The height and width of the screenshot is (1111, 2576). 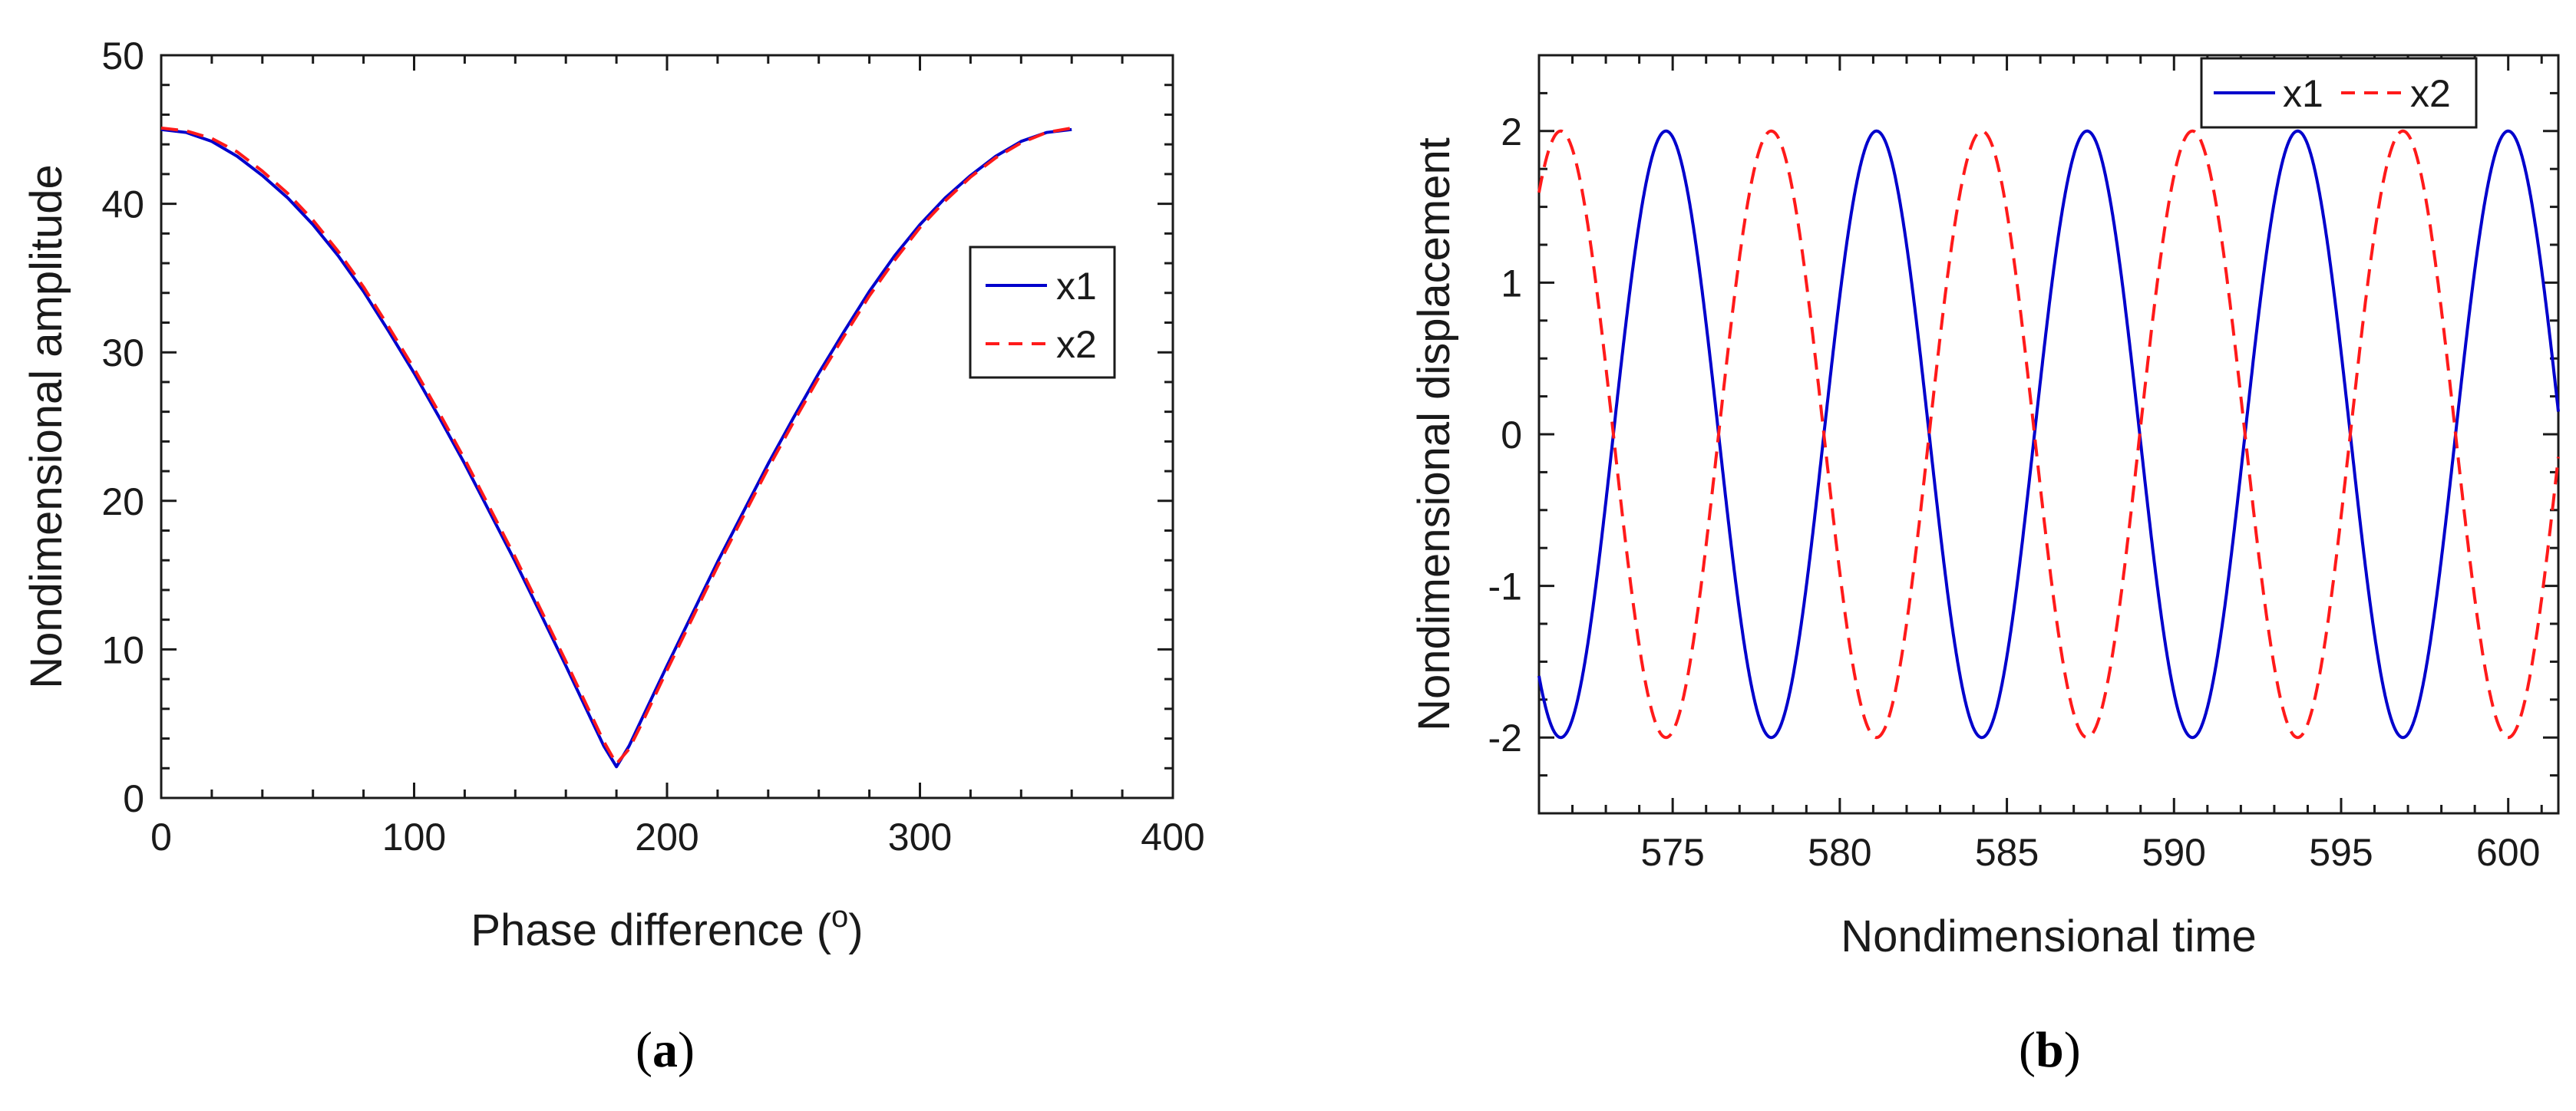 I want to click on x-tick-label: 575, so click(x=1672, y=852).